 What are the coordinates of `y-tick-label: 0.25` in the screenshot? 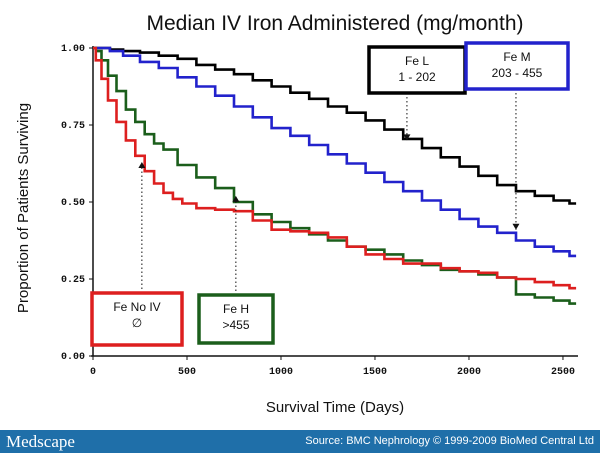 It's located at (73, 280).